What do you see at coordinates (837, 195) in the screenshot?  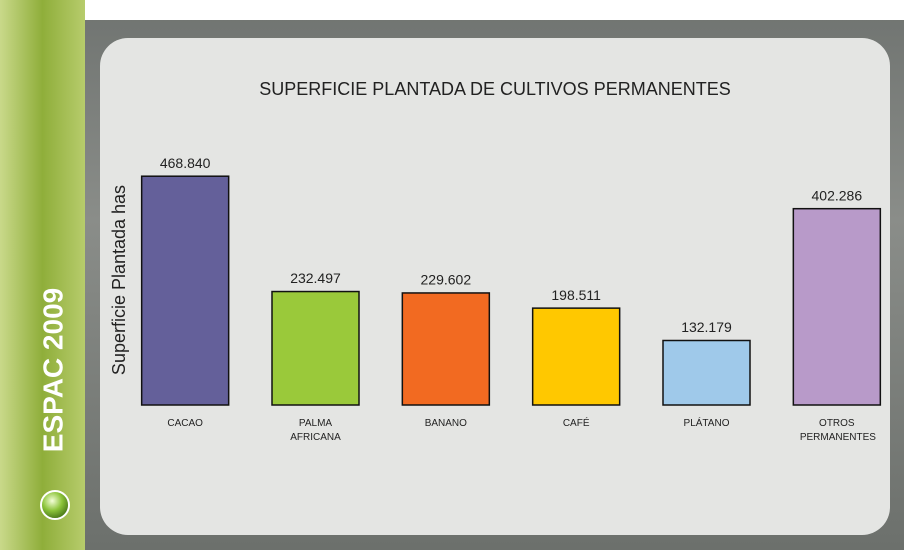 I see `value-label: 402.286` at bounding box center [837, 195].